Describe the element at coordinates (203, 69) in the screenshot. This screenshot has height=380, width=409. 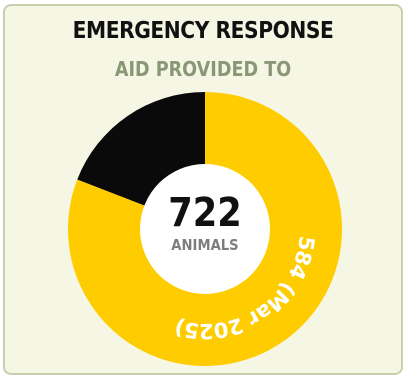
I see `chart-subtitle: AID PROVIDED TO` at that location.